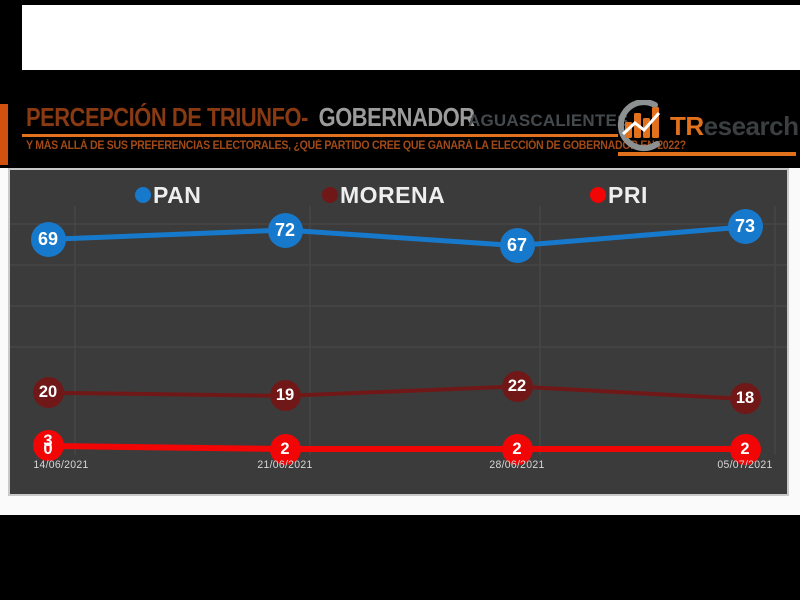 This screenshot has height=600, width=800. I want to click on x-axis-label: 05/07/2021, so click(745, 465).